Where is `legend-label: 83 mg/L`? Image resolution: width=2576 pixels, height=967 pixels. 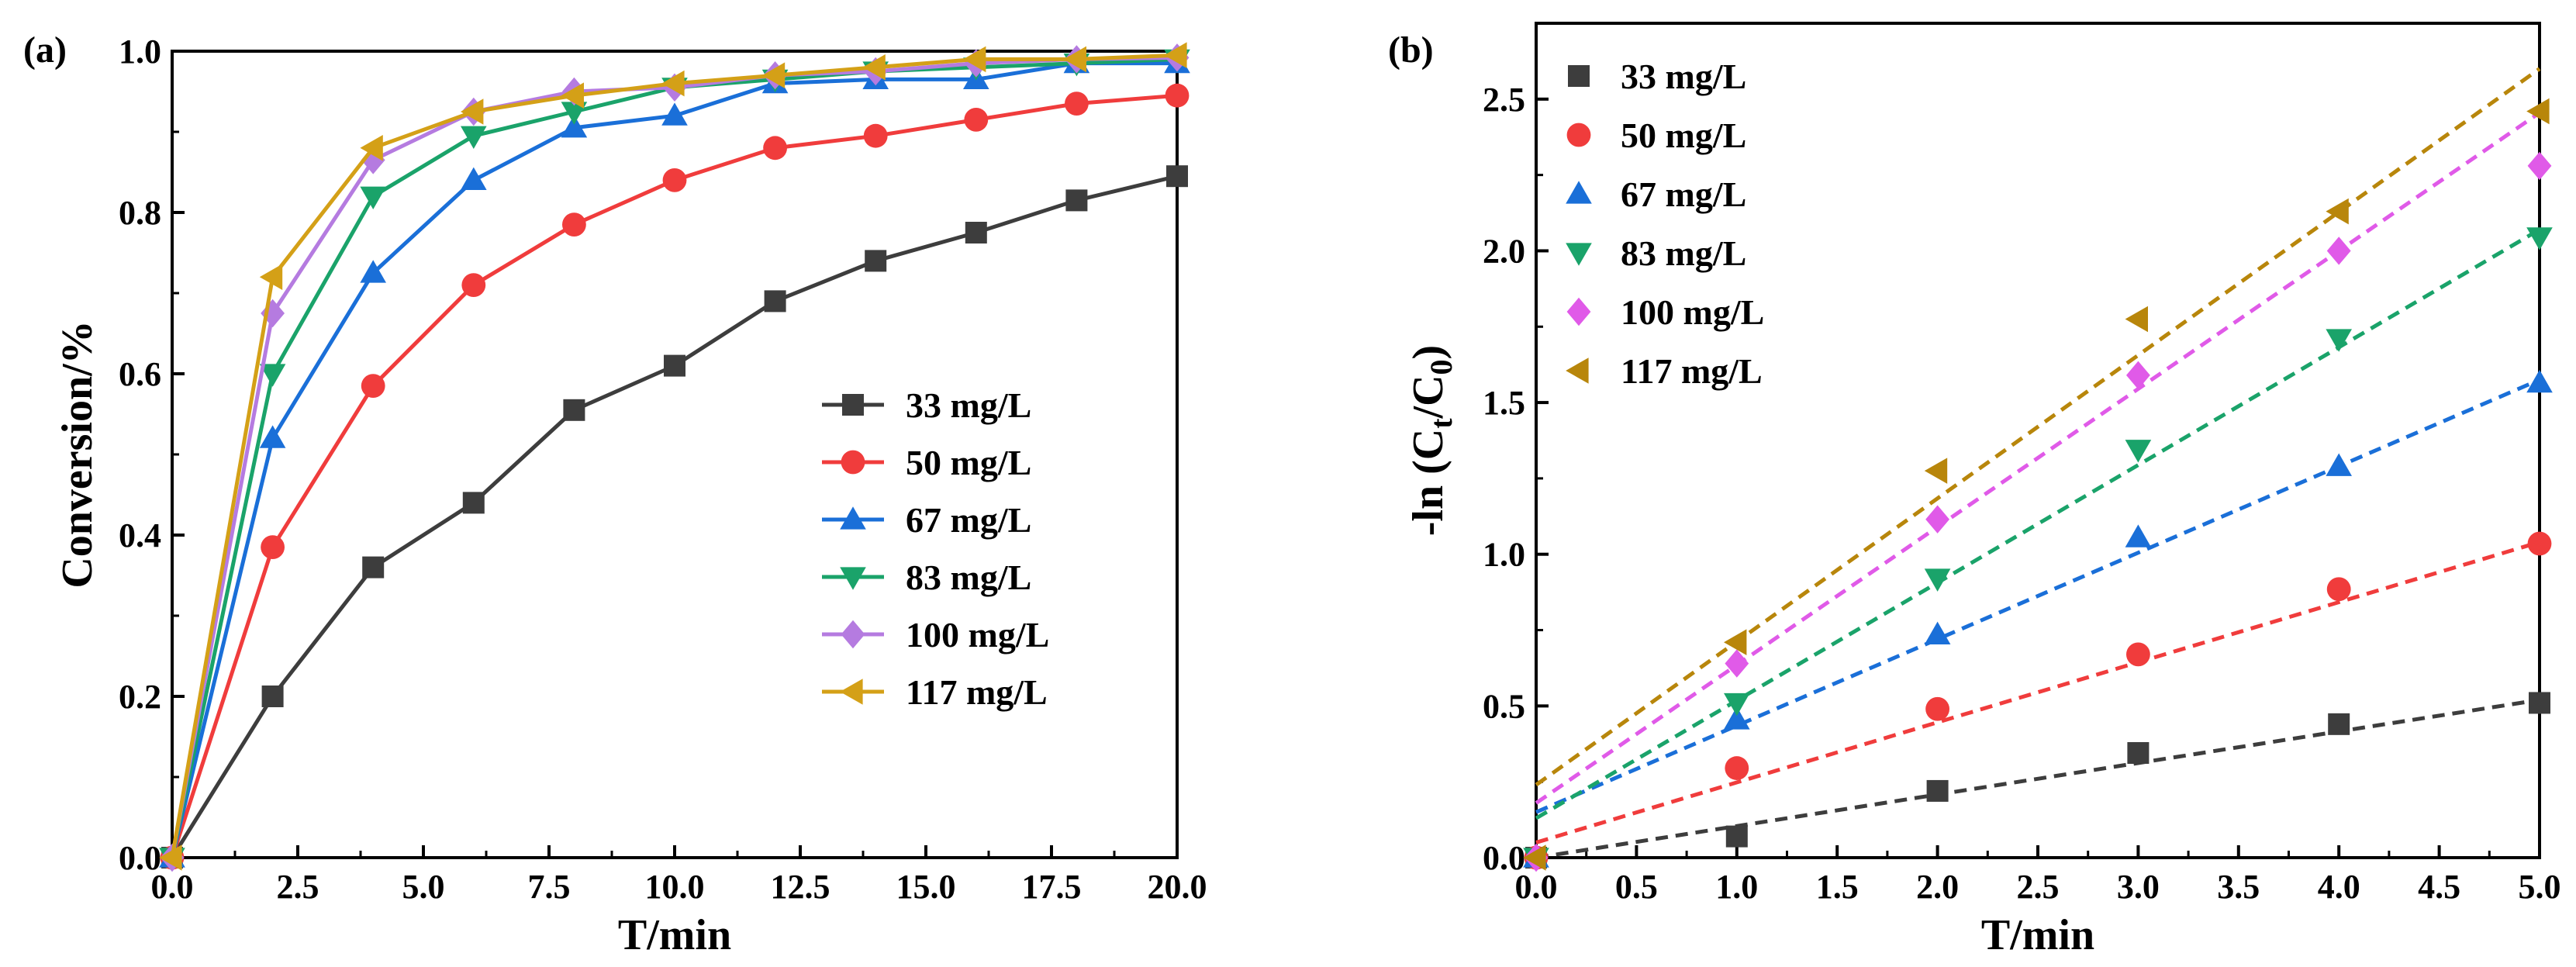 legend-label: 83 mg/L is located at coordinates (969, 577).